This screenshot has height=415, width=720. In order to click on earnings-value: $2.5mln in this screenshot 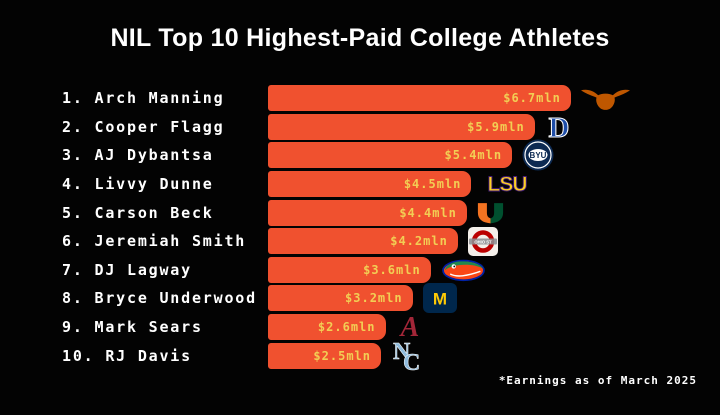, I will do `click(342, 355)`.